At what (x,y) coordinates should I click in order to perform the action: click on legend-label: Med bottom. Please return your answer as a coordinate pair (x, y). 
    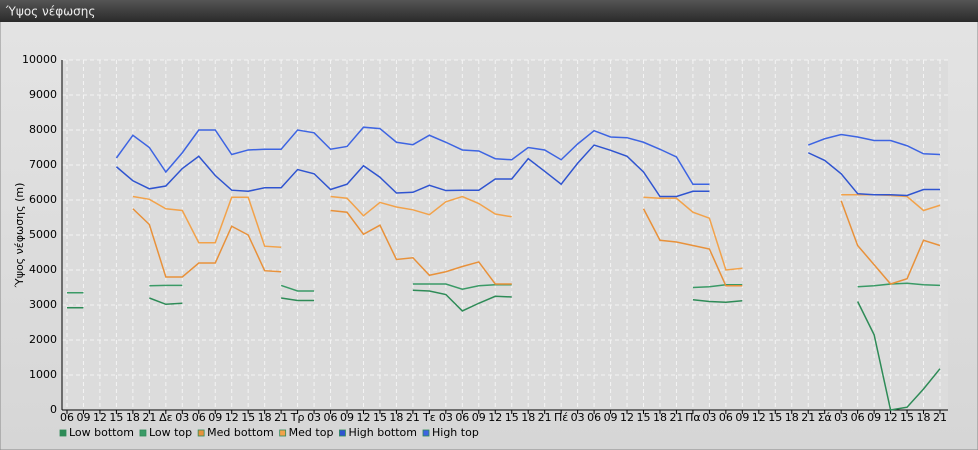
    Looking at the image, I should click on (240, 432).